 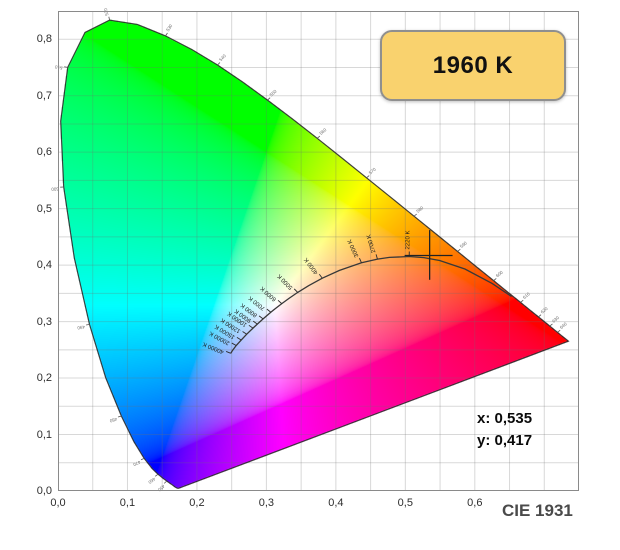 I want to click on cct-badge: 1960 K, so click(x=473, y=65).